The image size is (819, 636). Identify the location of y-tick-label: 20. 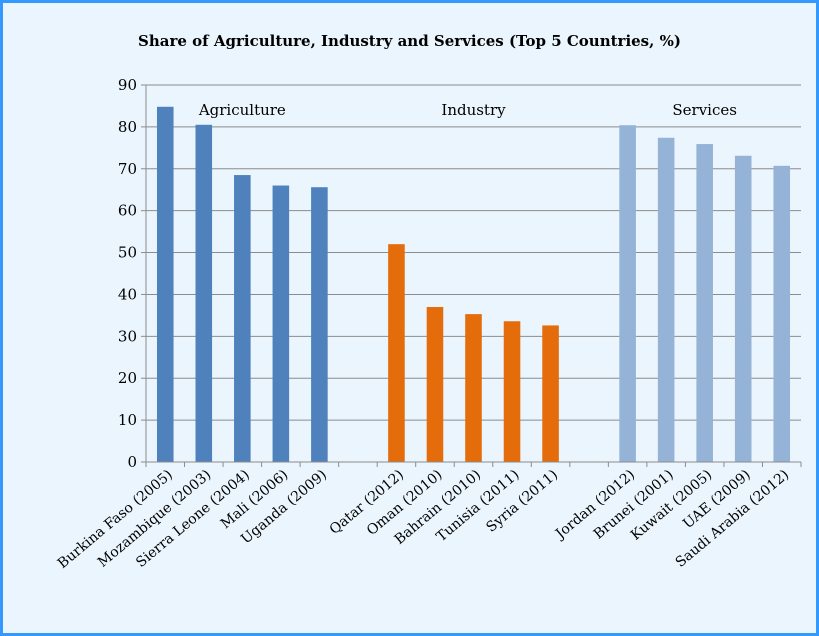
(127, 378).